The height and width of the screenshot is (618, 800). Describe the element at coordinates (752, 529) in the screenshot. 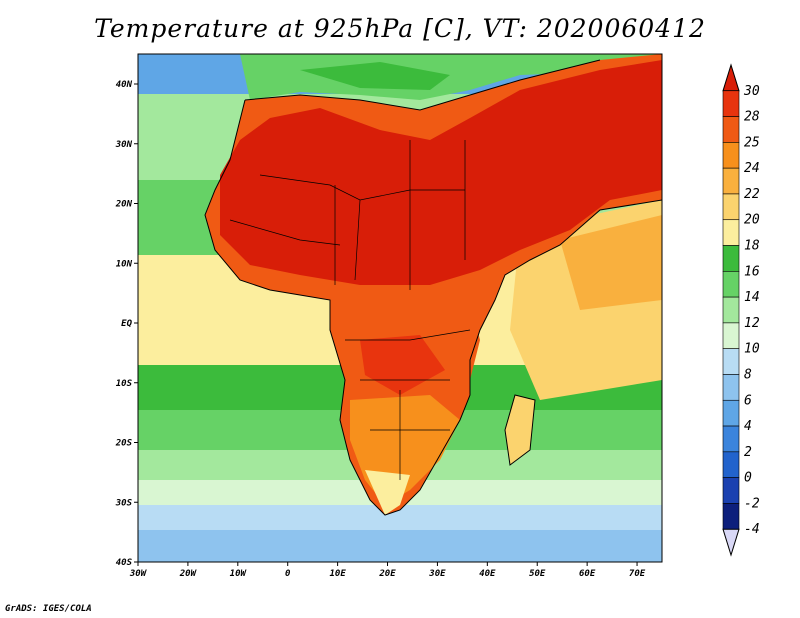

I see `colorbar-label: -4` at that location.